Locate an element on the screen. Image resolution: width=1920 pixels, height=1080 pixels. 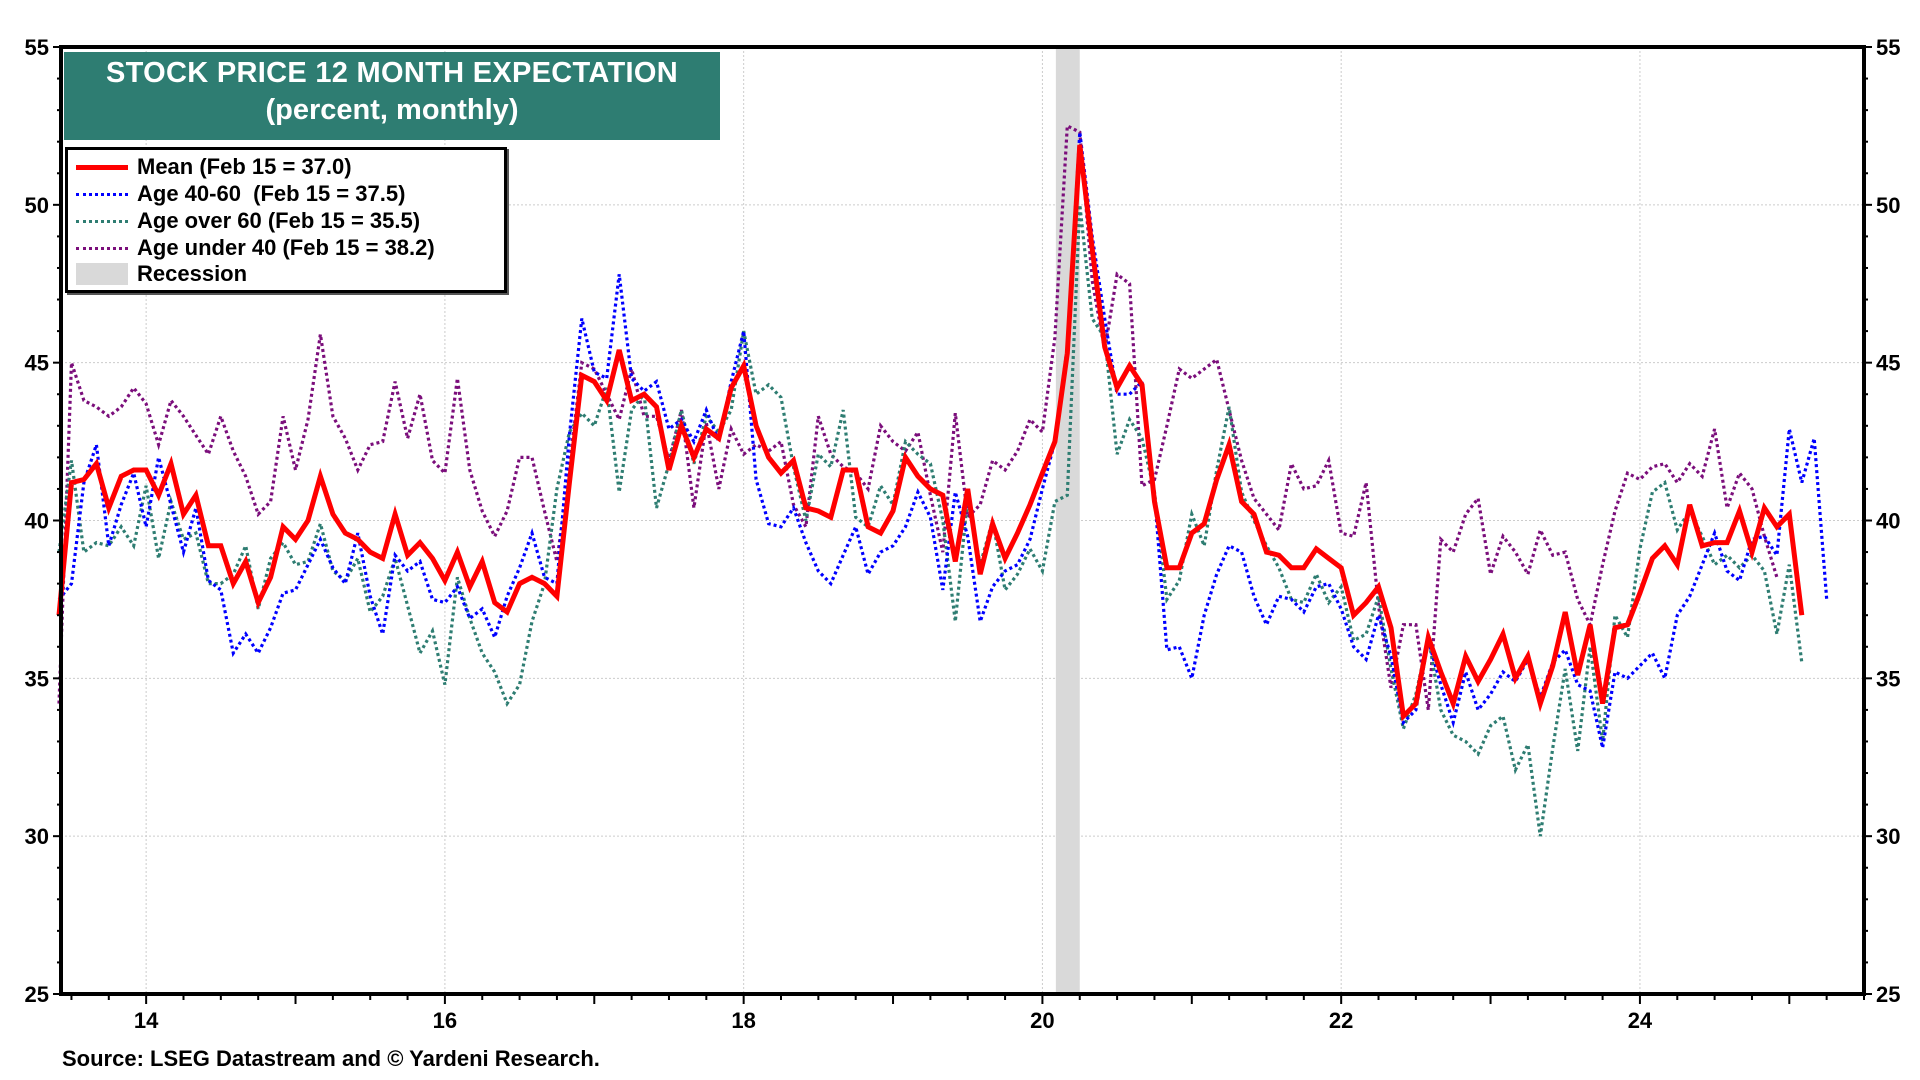
y-tick-label-left: 50 is located at coordinates (37, 205).